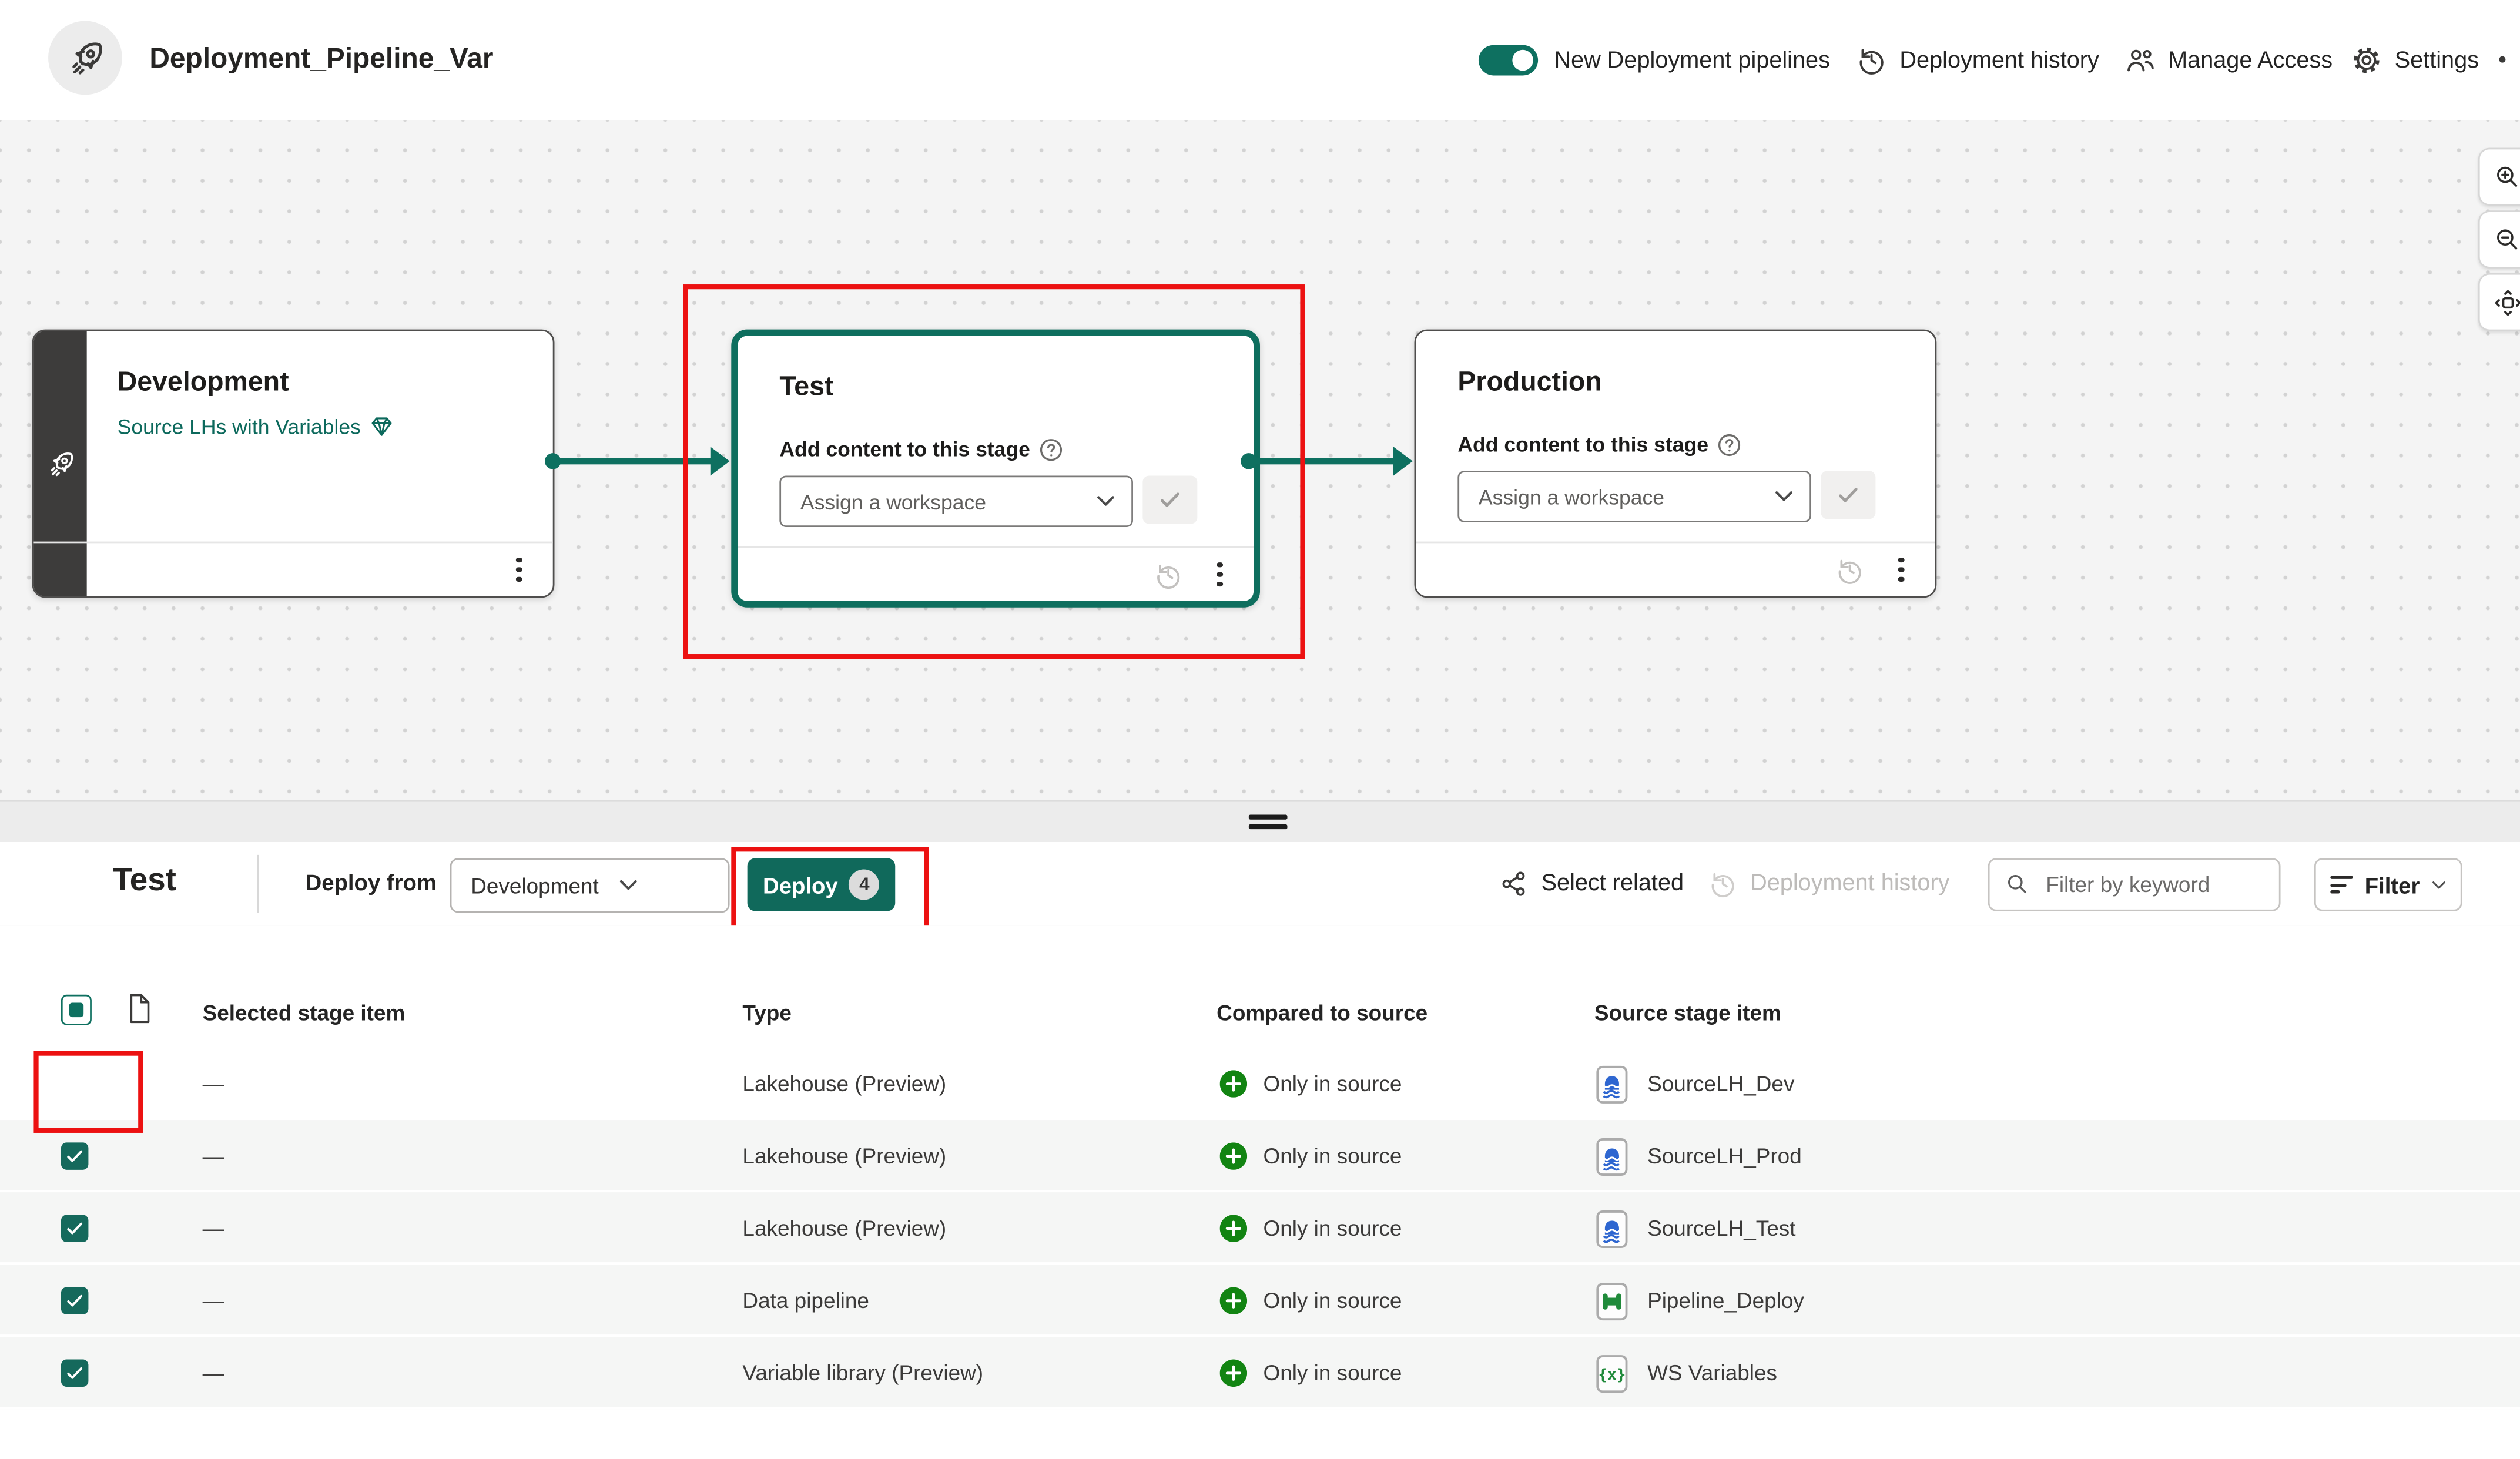 Image resolution: width=2520 pixels, height=1459 pixels. Describe the element at coordinates (1724, 1156) in the screenshot. I see `source-text: SourceLH_Prod` at that location.